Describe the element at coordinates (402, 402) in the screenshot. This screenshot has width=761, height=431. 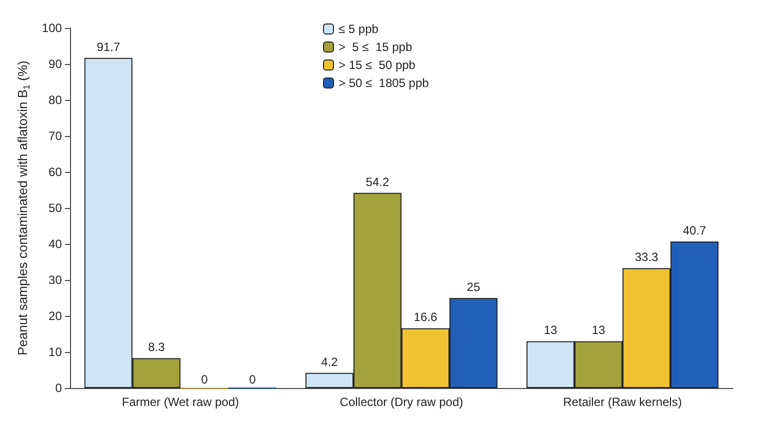
I see `x-tick-label: Collector (Dry raw pod)` at that location.